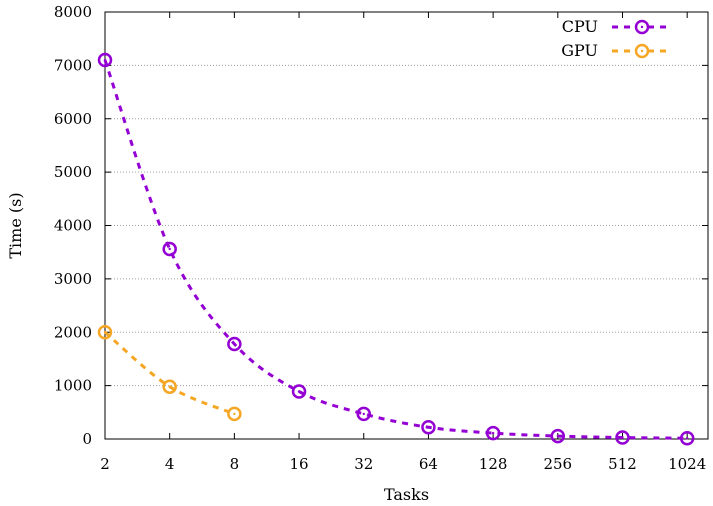  Describe the element at coordinates (73, 332) in the screenshot. I see `y-tick-label: 2000` at that location.